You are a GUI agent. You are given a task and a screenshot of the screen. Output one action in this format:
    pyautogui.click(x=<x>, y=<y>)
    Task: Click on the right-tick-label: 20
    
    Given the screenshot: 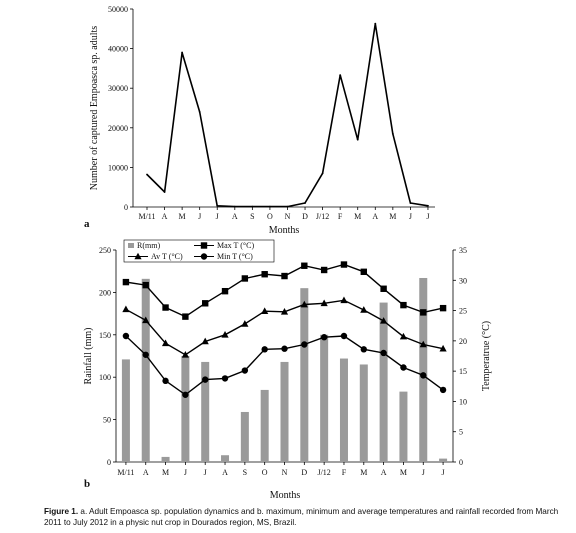 What is the action you would take?
    pyautogui.click(x=463, y=341)
    